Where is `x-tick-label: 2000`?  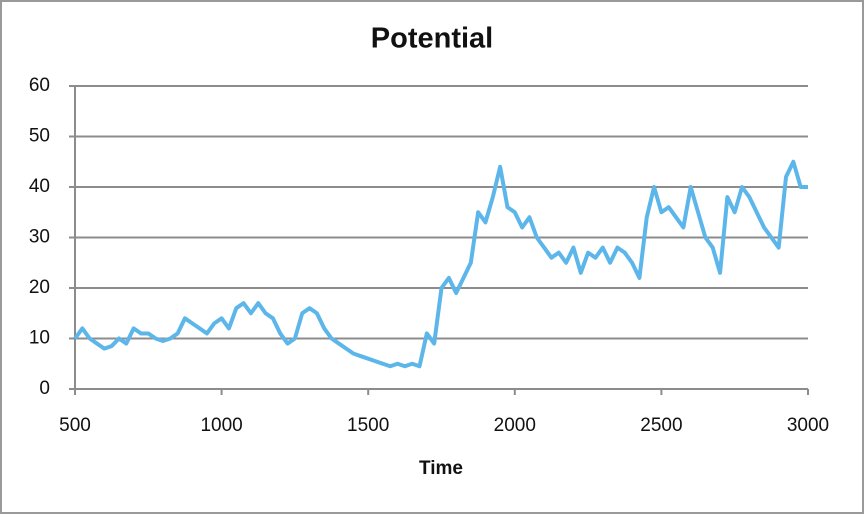 x-tick-label: 2000 is located at coordinates (515, 425).